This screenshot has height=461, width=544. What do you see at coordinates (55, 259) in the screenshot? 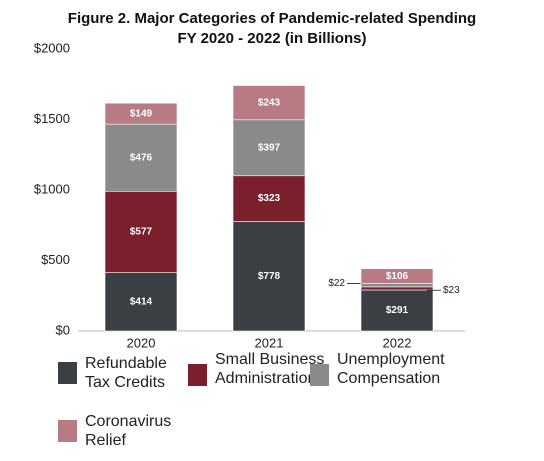
I see `y-tick-label: $500` at bounding box center [55, 259].